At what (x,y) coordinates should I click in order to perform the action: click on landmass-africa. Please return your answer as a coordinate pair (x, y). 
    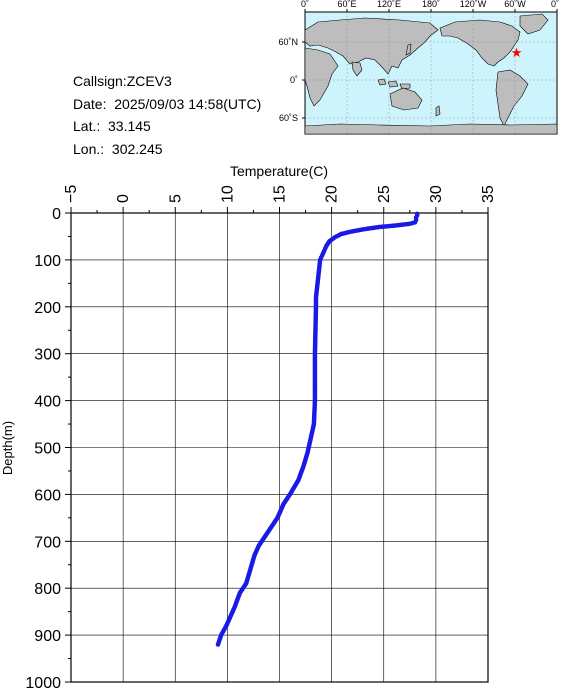
    Looking at the image, I should click on (321, 77).